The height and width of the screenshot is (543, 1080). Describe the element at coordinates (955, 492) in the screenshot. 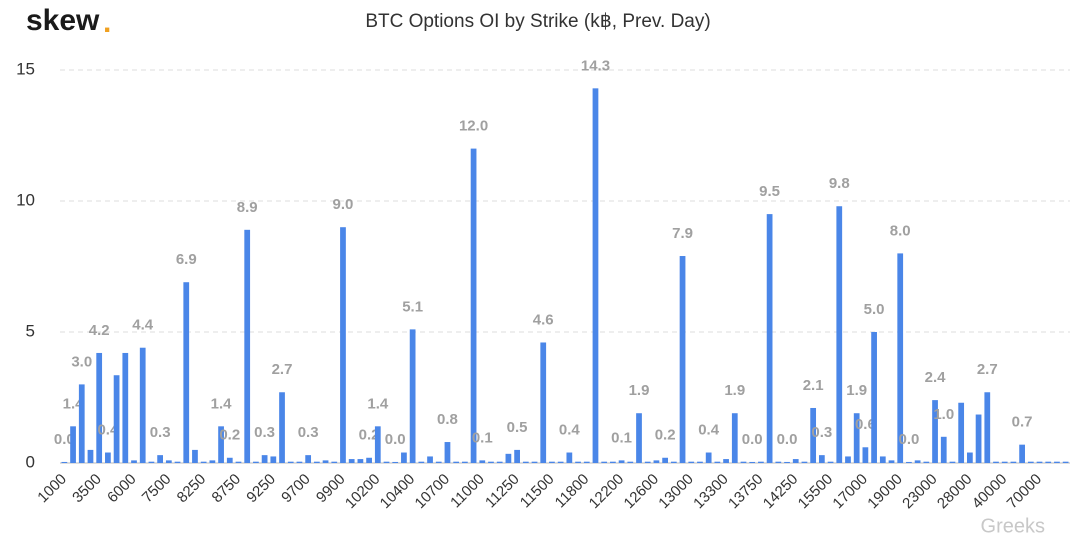

I see `x-tick-label: 28000` at that location.